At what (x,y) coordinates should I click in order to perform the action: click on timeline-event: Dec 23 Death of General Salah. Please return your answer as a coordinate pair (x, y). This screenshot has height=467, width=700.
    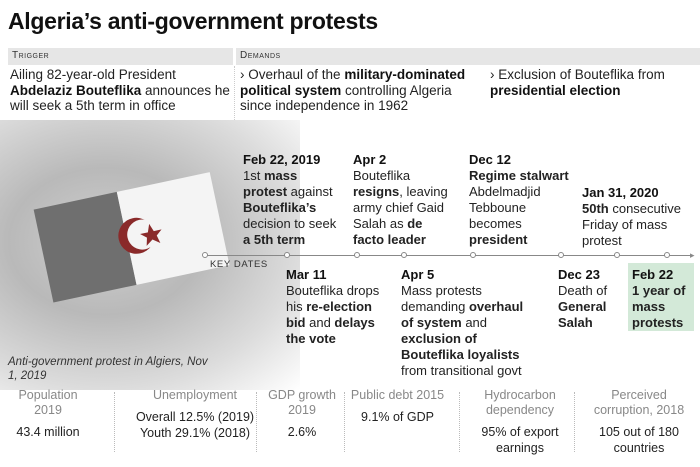
    Looking at the image, I should click on (590, 299).